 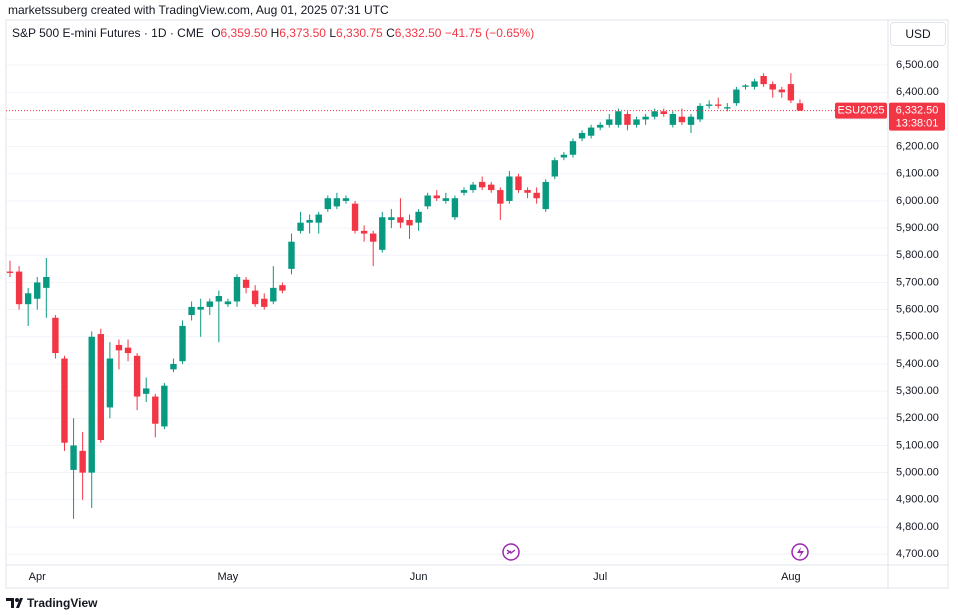 I want to click on price-badge, so click(x=917, y=116).